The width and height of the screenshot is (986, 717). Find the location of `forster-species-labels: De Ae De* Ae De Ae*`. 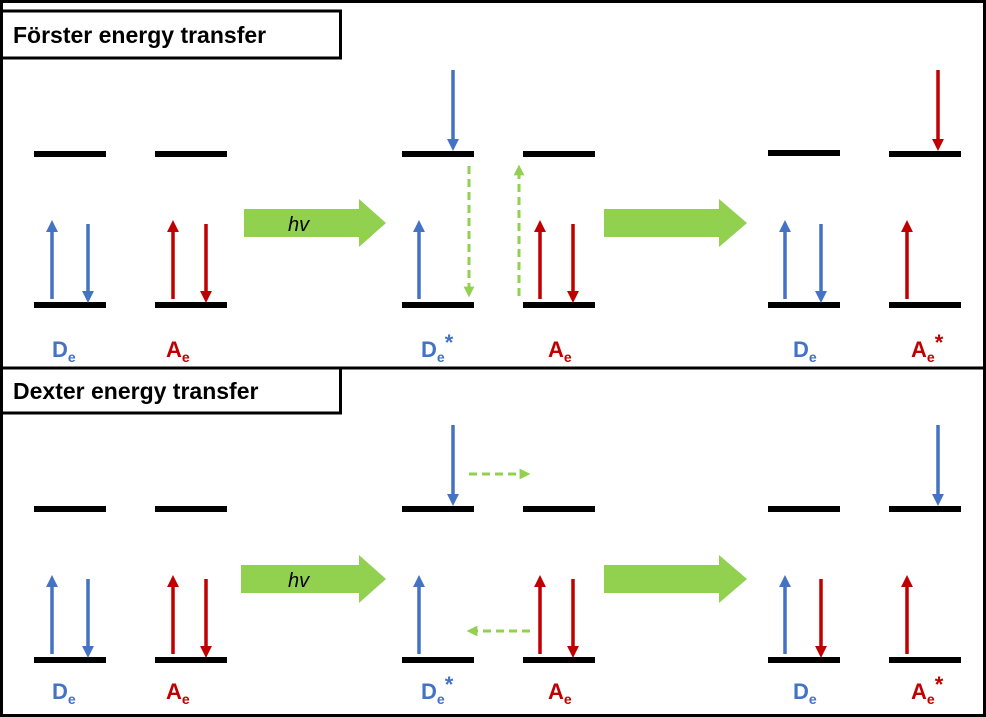

forster-species-labels: De Ae De* Ae De Ae* is located at coordinates (498, 347).